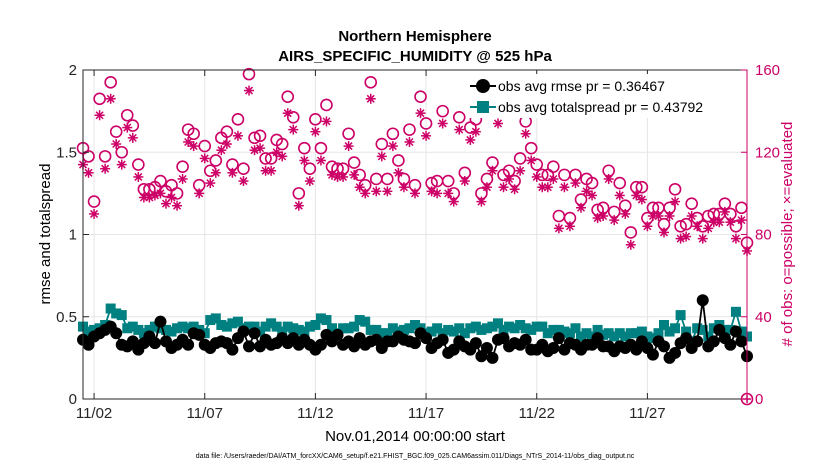  What do you see at coordinates (66, 152) in the screenshot?
I see `y-tick-label: 1.5` at bounding box center [66, 152].